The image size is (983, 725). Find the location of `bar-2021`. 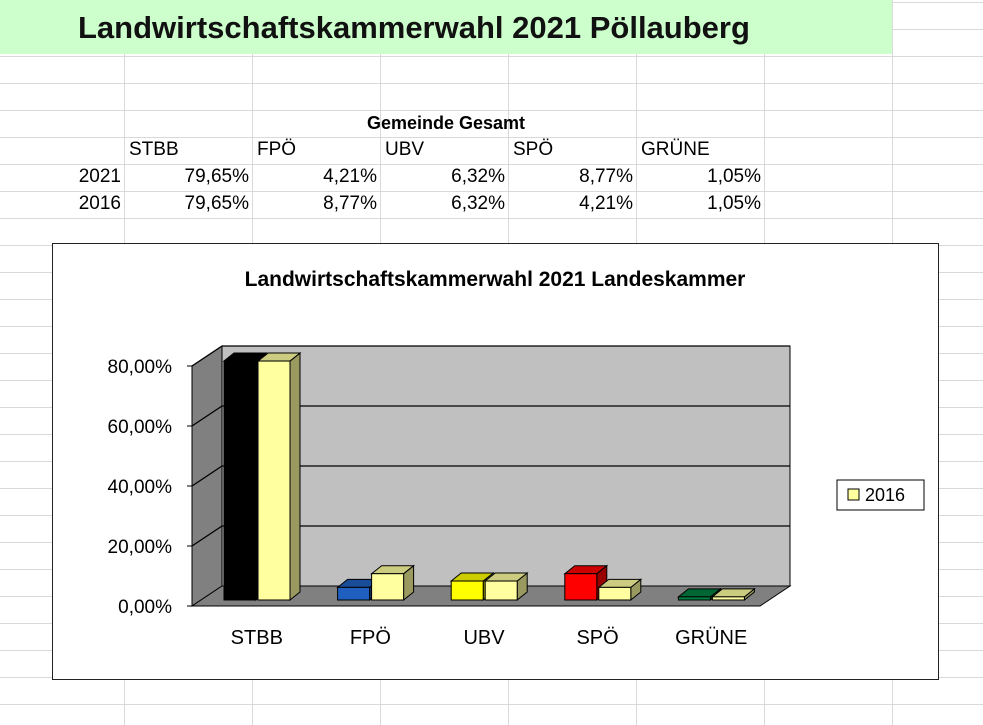

bar-2021 is located at coordinates (359, 590).